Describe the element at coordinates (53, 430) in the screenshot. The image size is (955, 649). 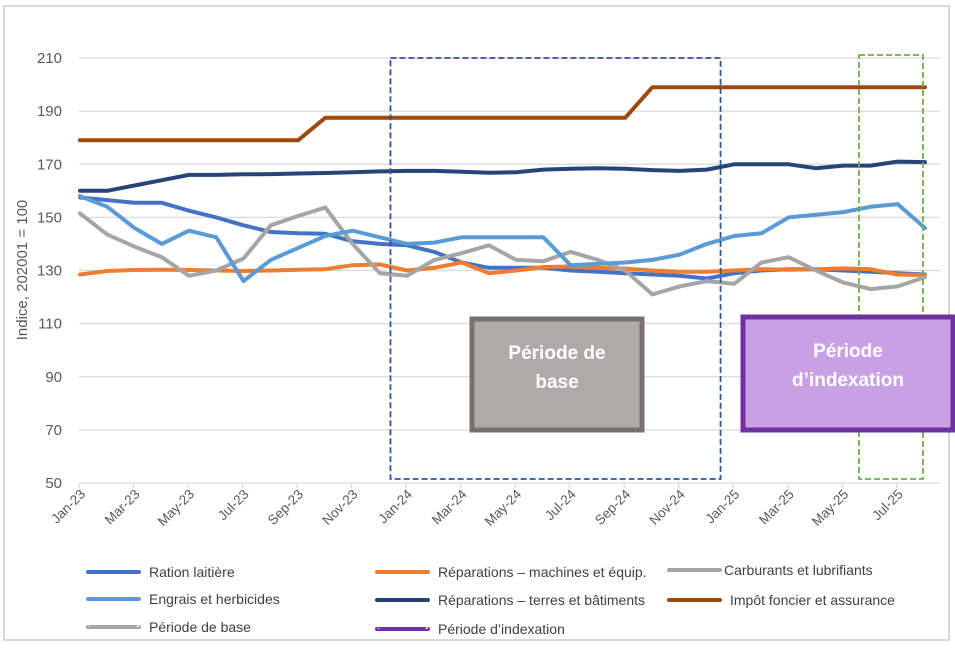
I see `y-tick-label: 70` at that location.